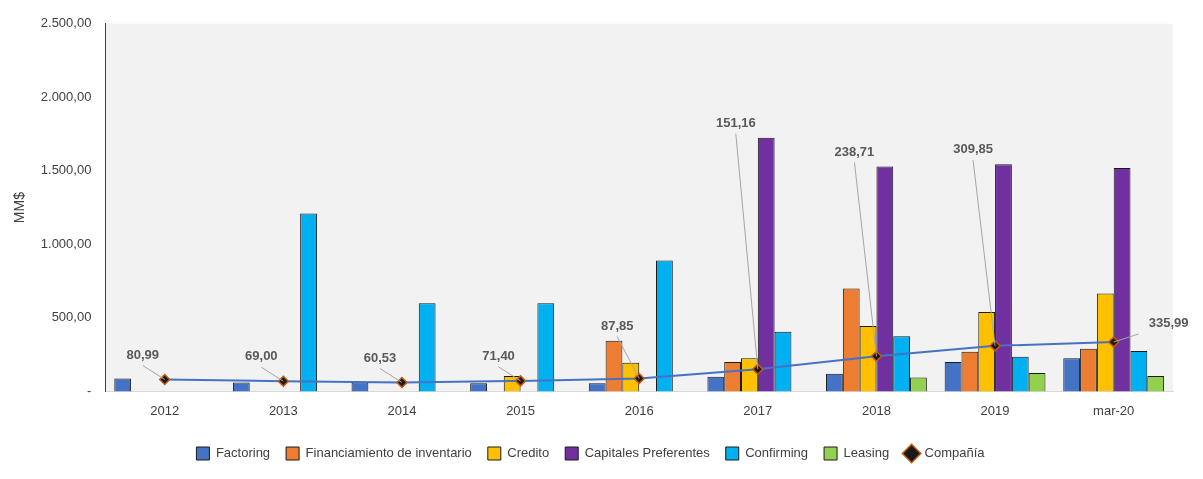 This screenshot has height=479, width=1203. What do you see at coordinates (498, 355) in the screenshot?
I see `data-label: 71,40` at bounding box center [498, 355].